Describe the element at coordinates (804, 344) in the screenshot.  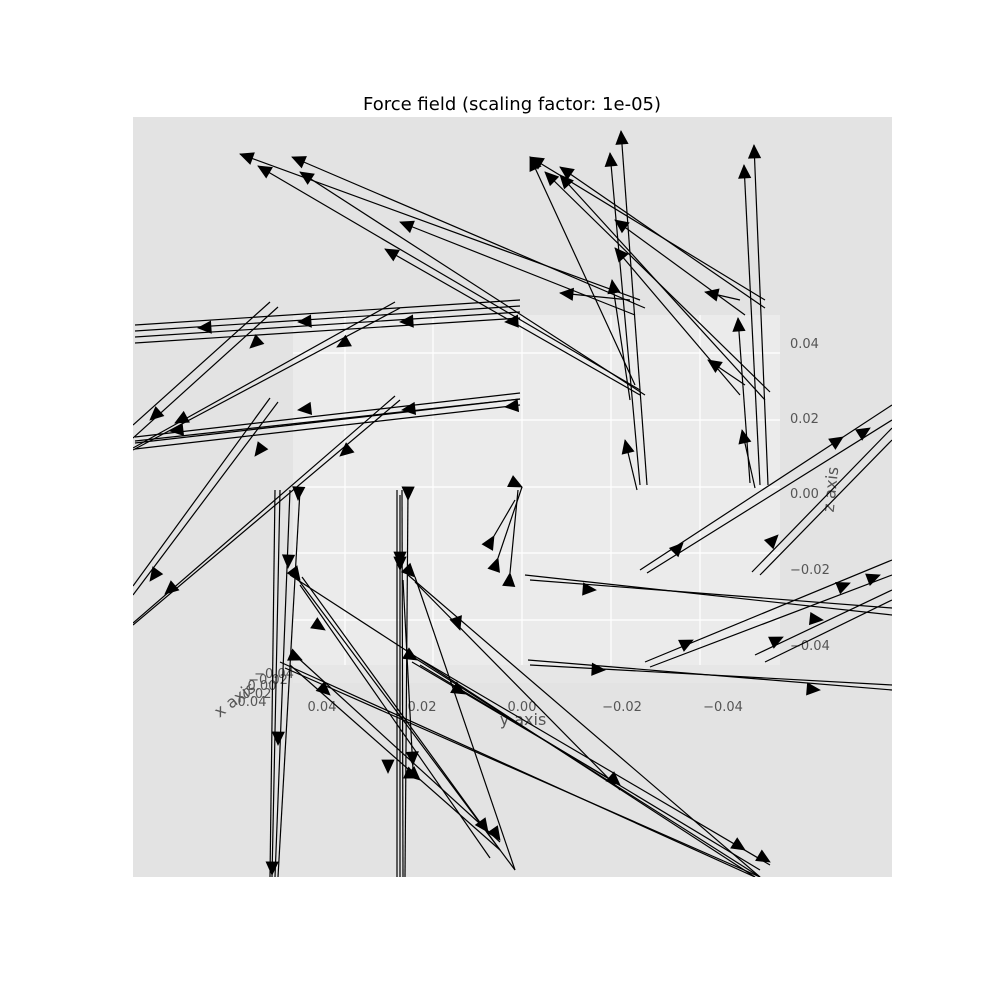
I see `z-tick-label: 0.04` at that location.